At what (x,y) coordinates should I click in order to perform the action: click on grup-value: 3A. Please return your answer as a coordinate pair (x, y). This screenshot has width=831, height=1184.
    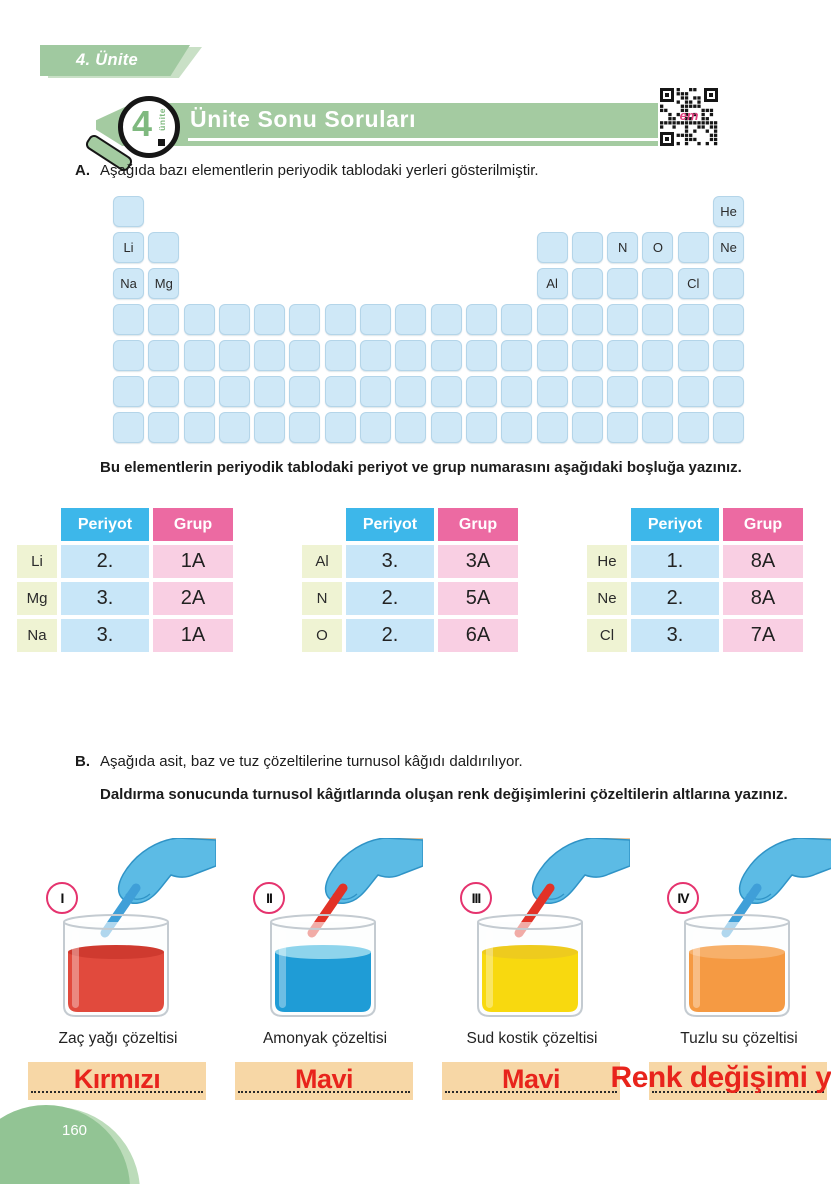
    Looking at the image, I should click on (478, 561).